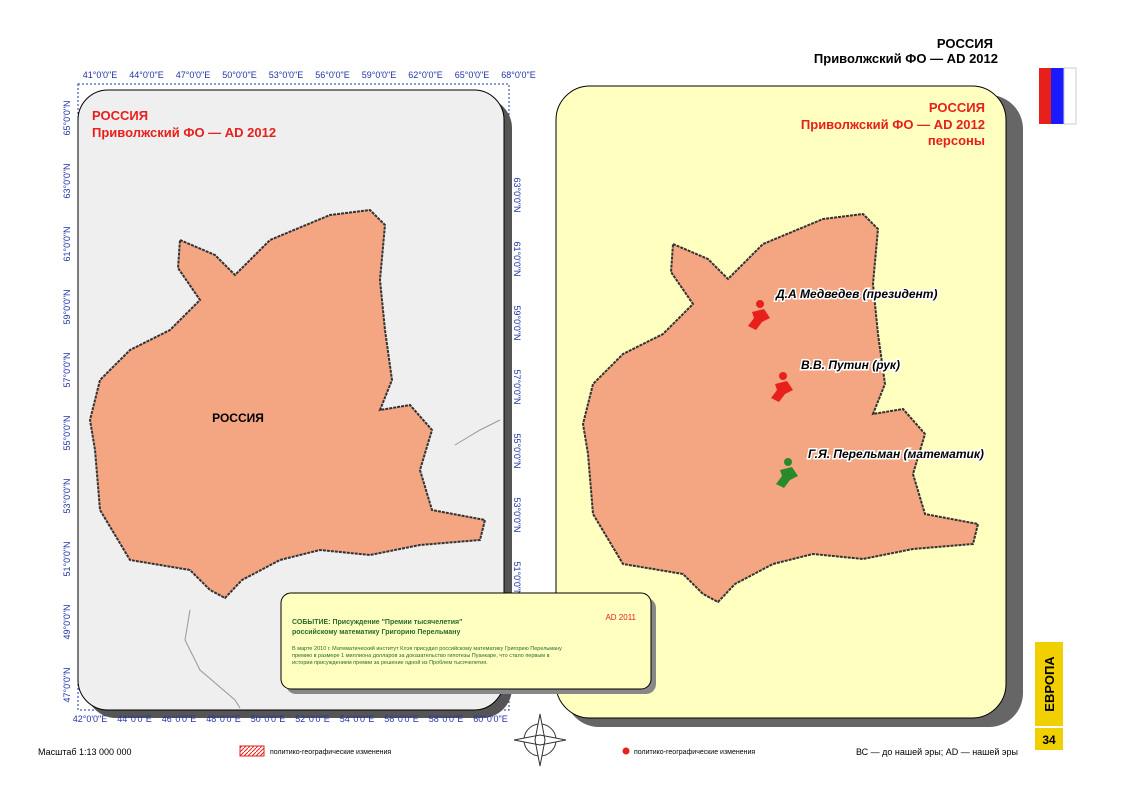  I want to click on coord-label: 62°0'0"E, so click(425, 75).